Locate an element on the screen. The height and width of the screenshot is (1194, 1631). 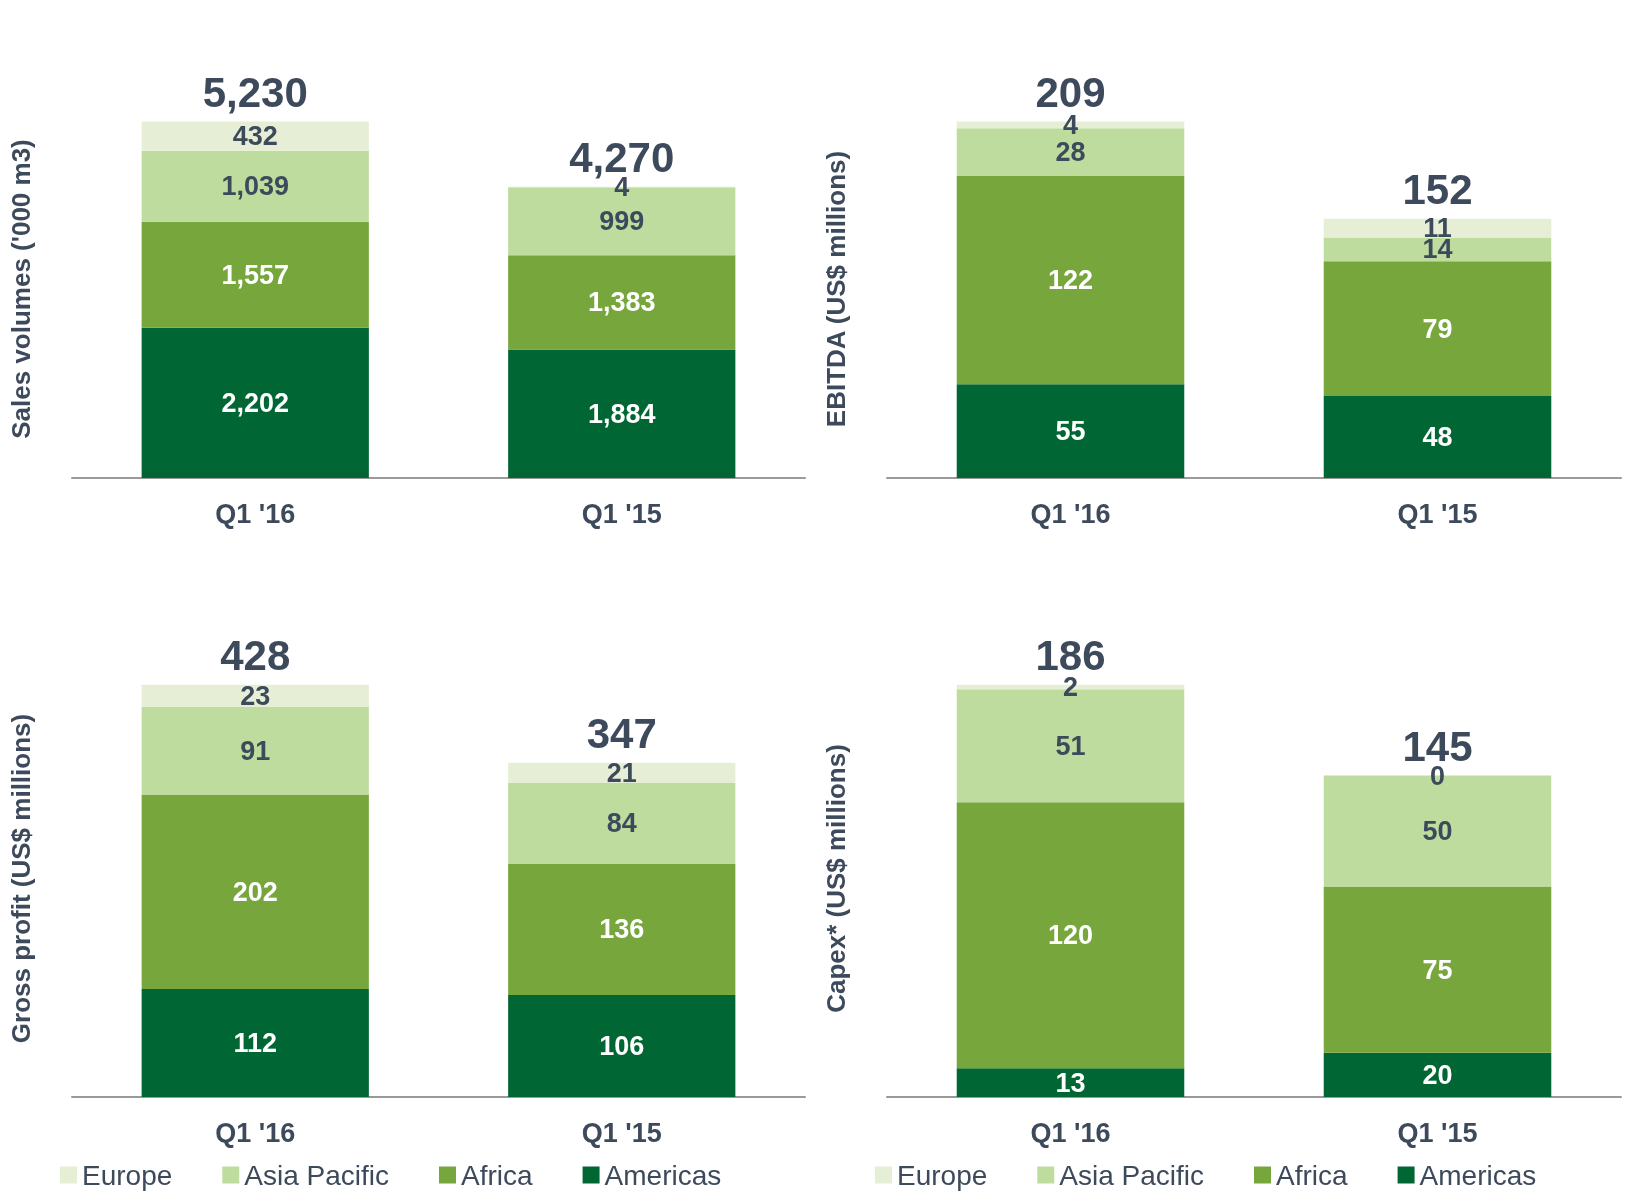
data-label: 23 is located at coordinates (255, 695).